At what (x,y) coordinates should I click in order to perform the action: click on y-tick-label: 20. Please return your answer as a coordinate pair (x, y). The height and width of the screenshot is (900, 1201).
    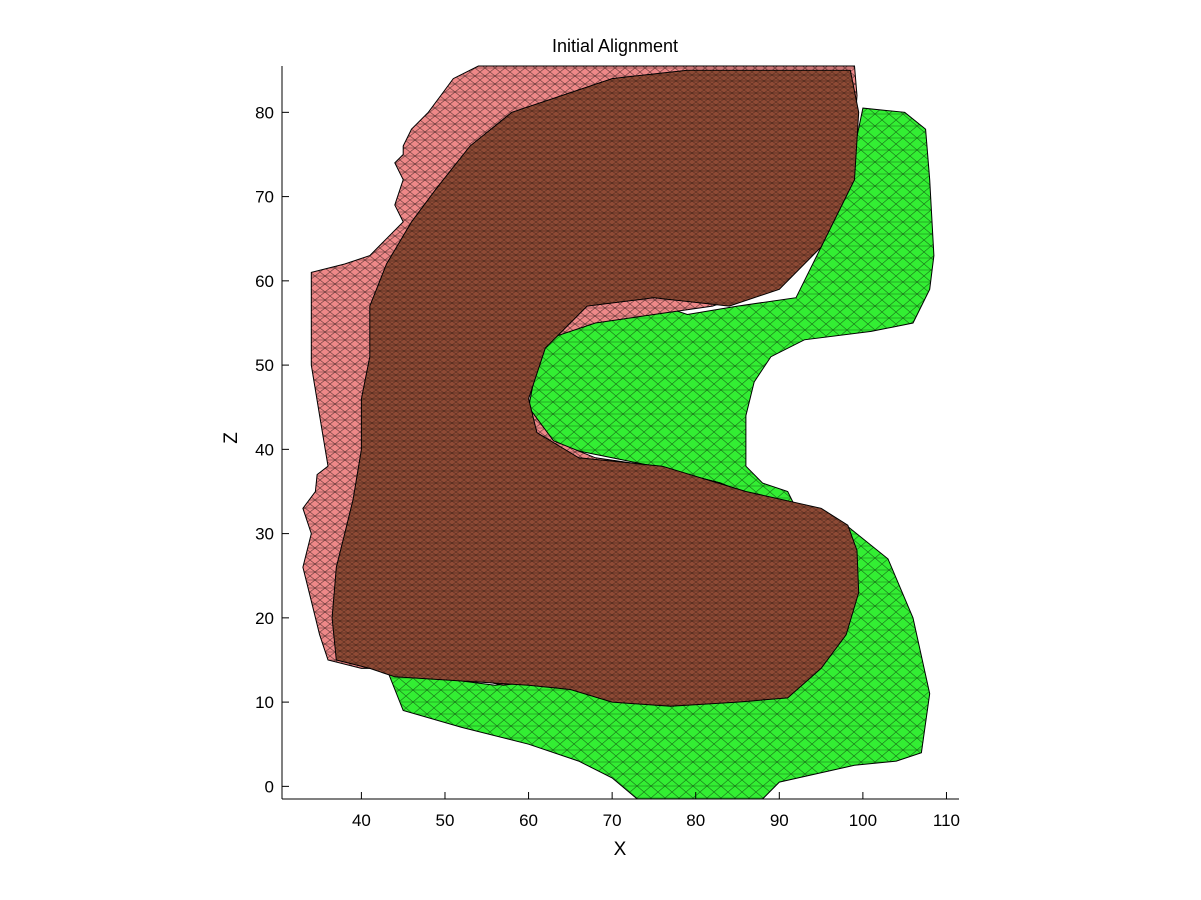
    Looking at the image, I should click on (264, 618).